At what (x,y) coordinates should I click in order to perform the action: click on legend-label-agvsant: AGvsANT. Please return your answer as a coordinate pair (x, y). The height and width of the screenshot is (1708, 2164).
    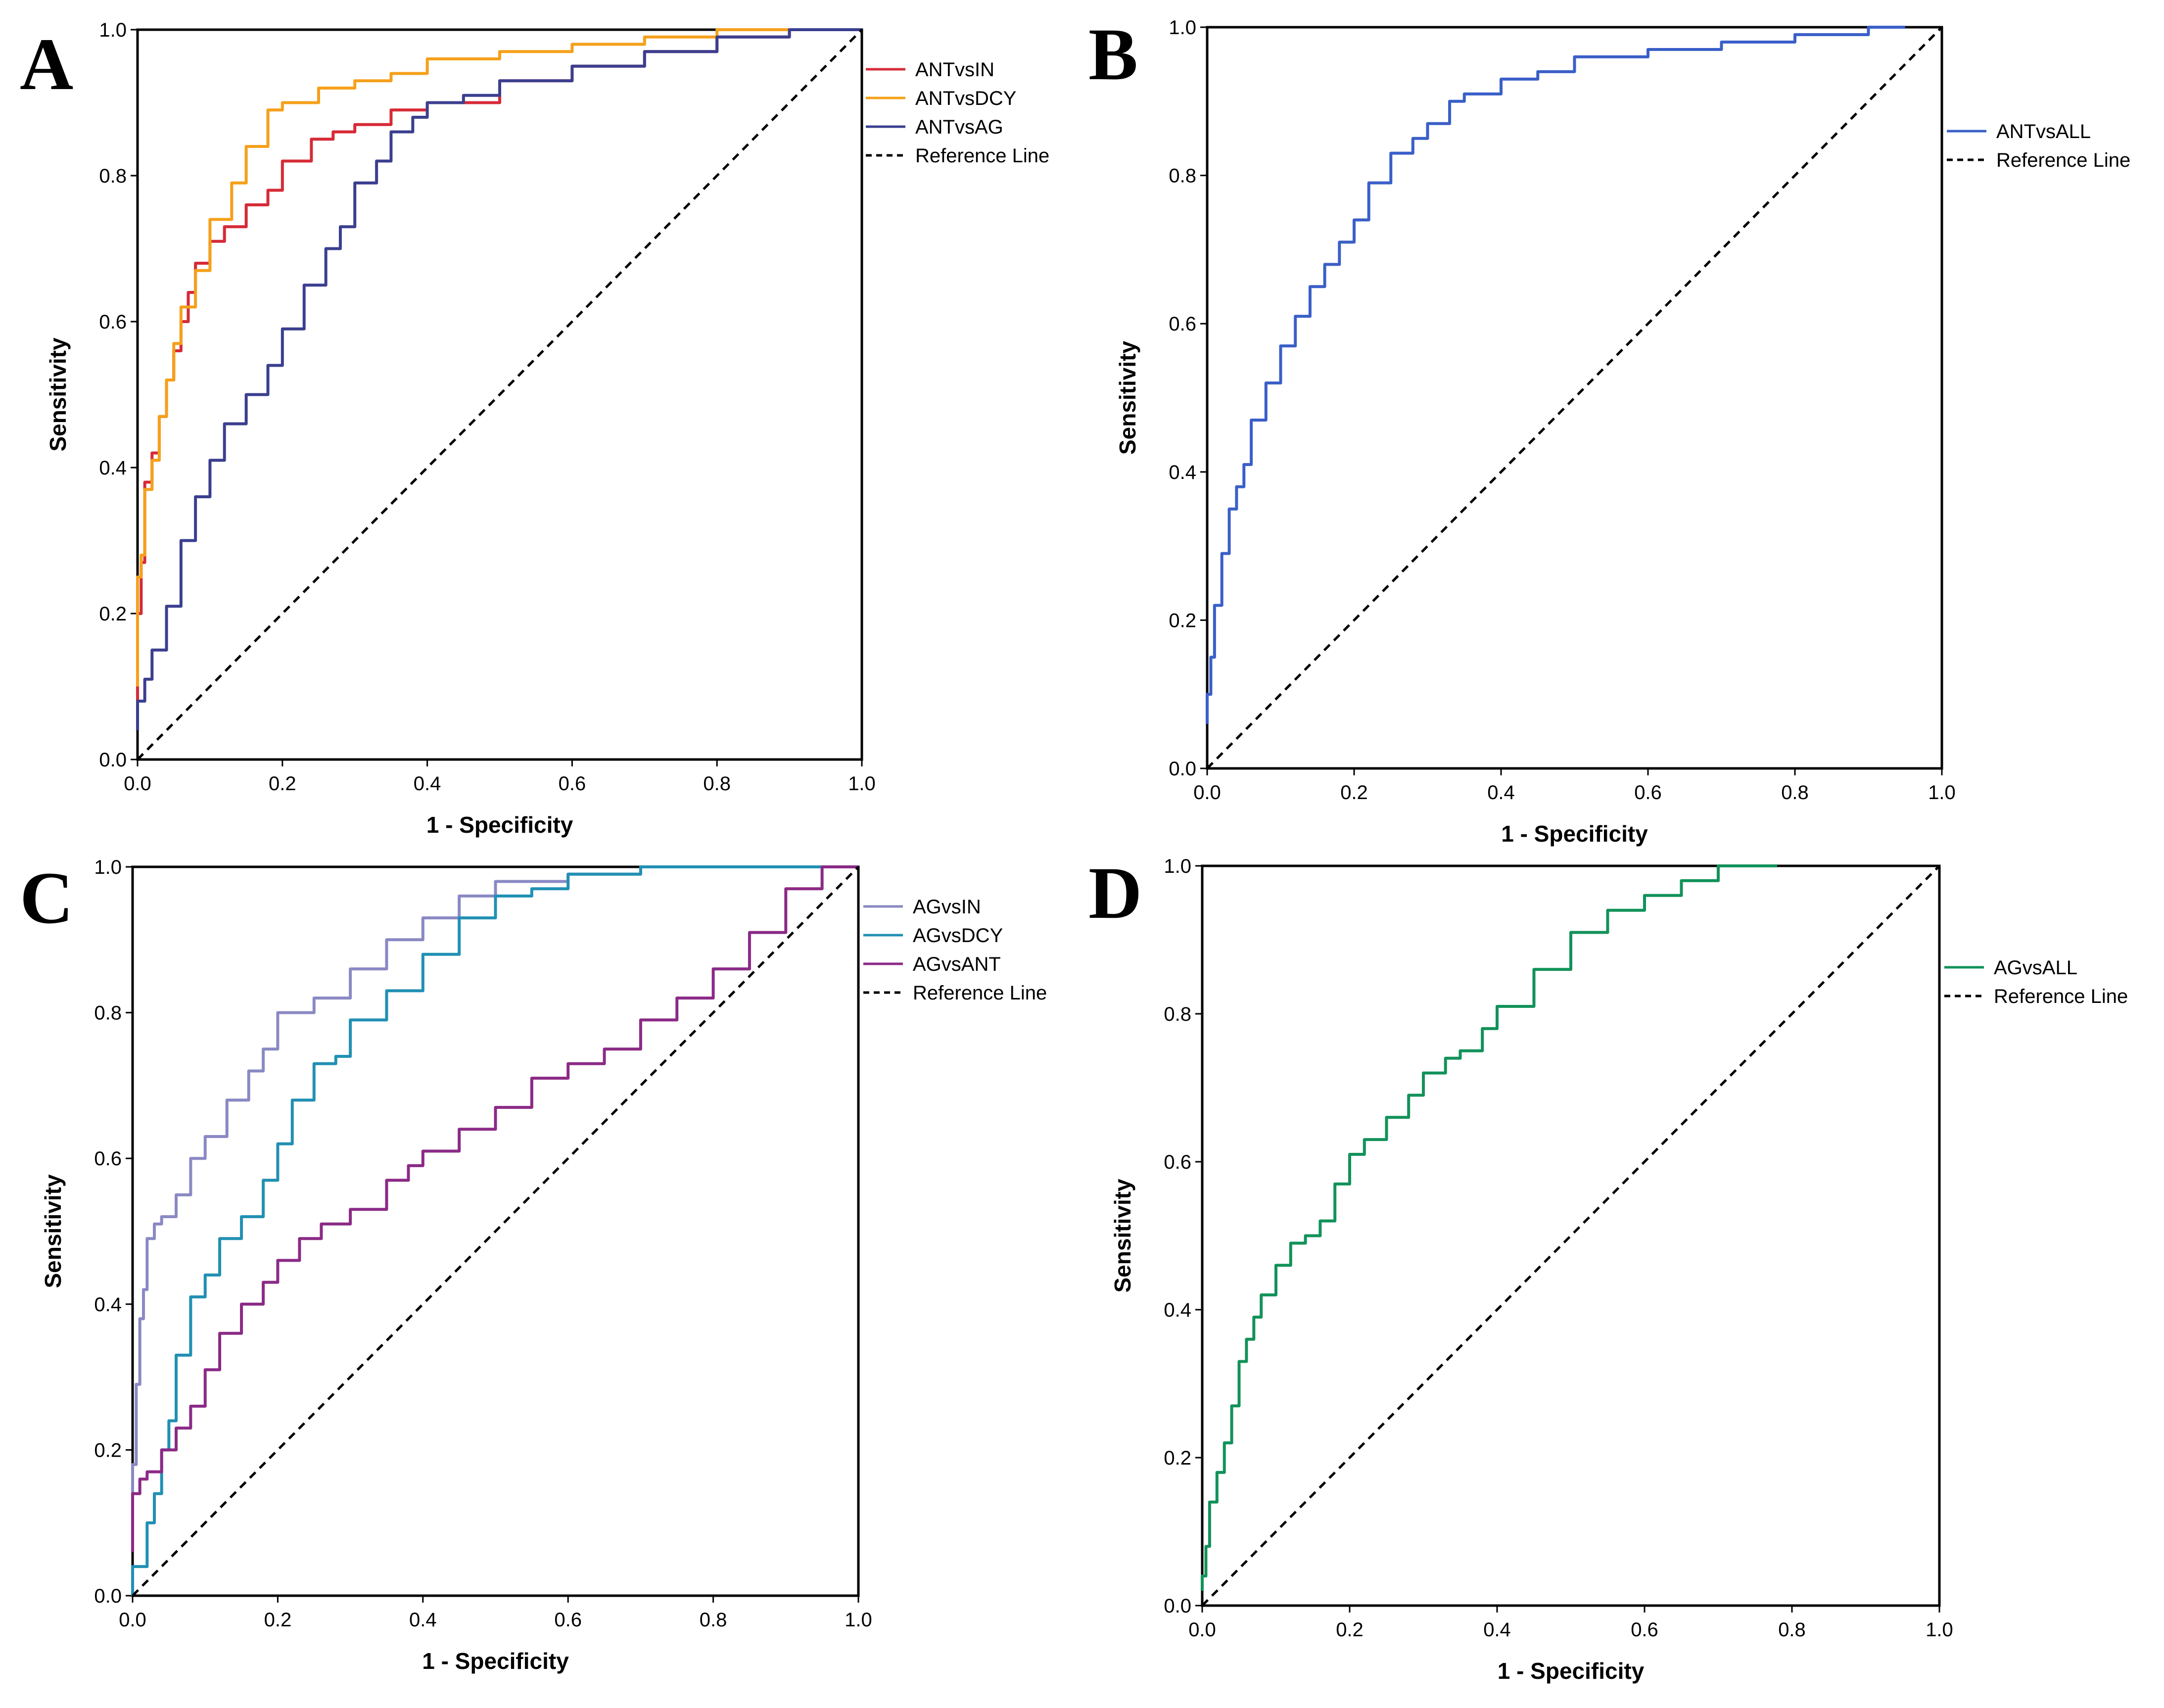
    Looking at the image, I should click on (957, 964).